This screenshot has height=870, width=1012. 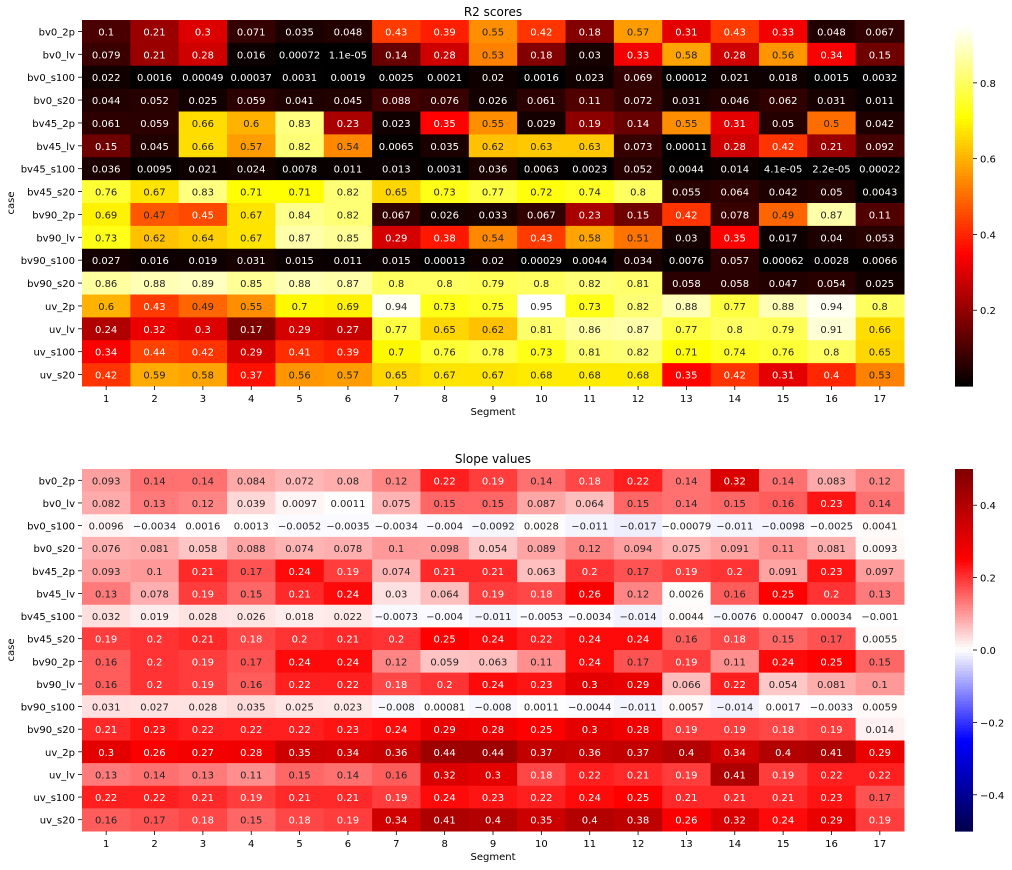 I want to click on cell-value-label: 0.55, so click(x=493, y=124).